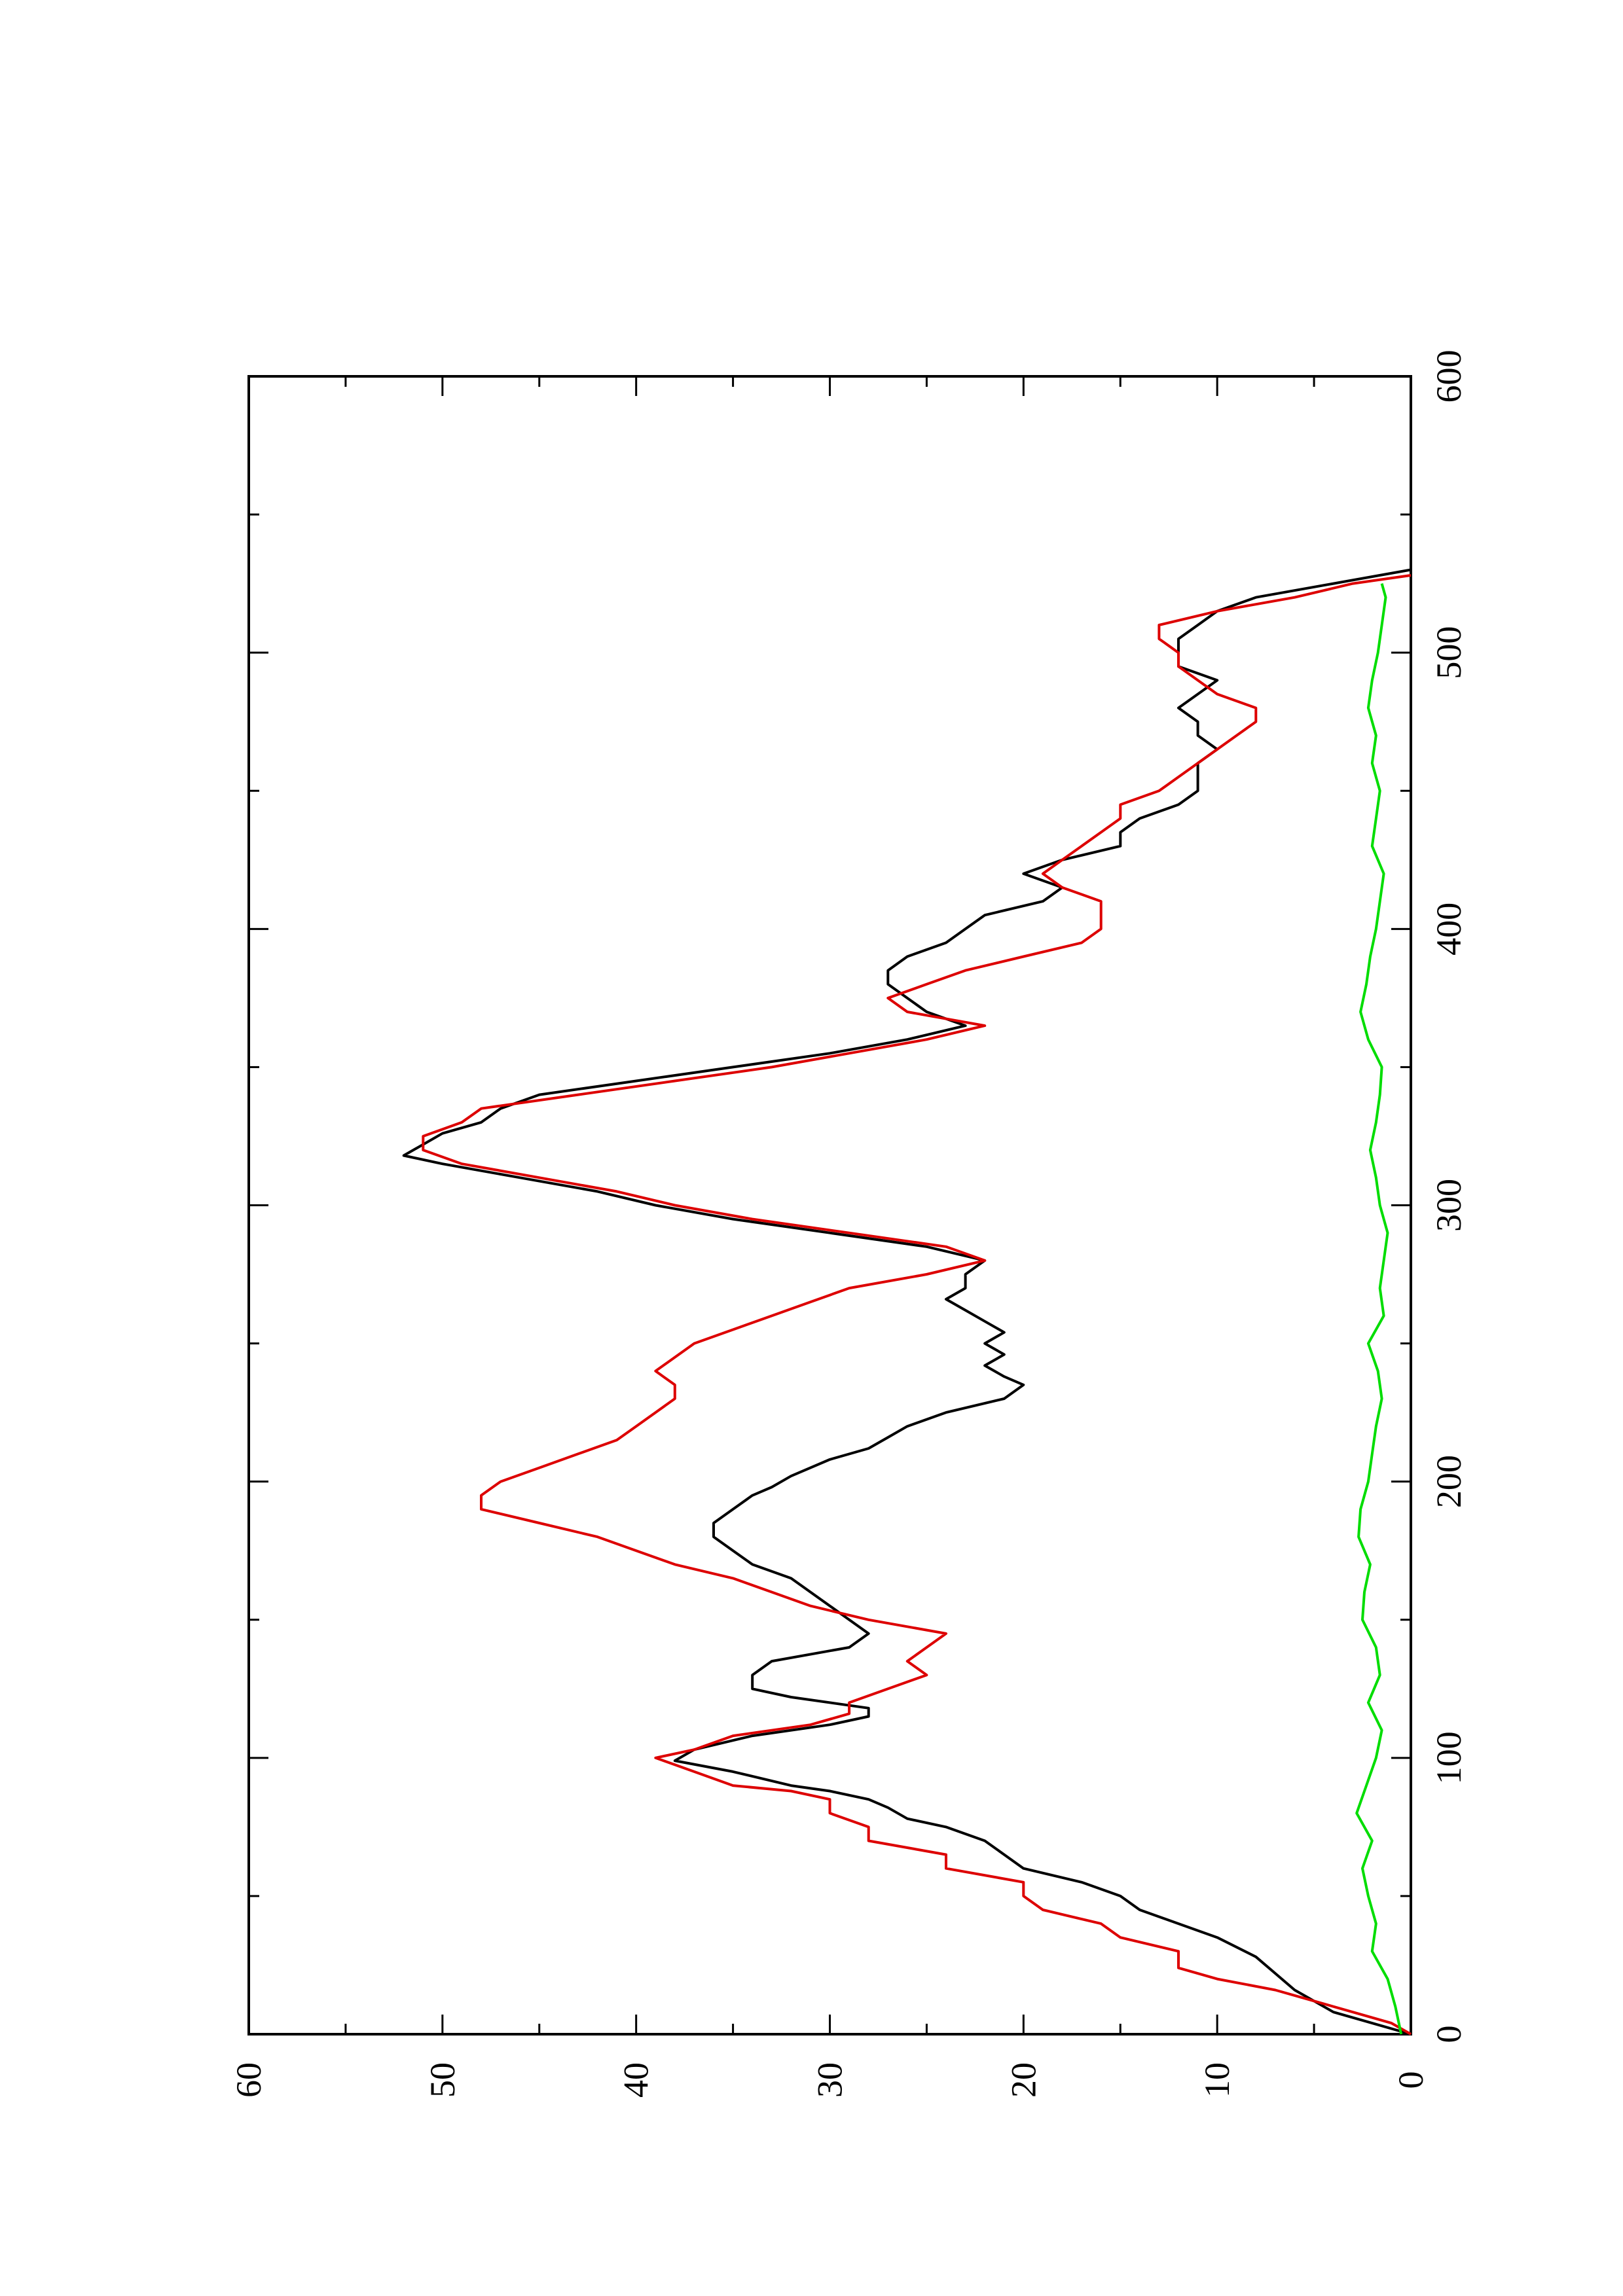 This screenshot has height=2296, width=1623. Describe the element at coordinates (442, 2080) in the screenshot. I see `y-tick-label: 50` at that location.